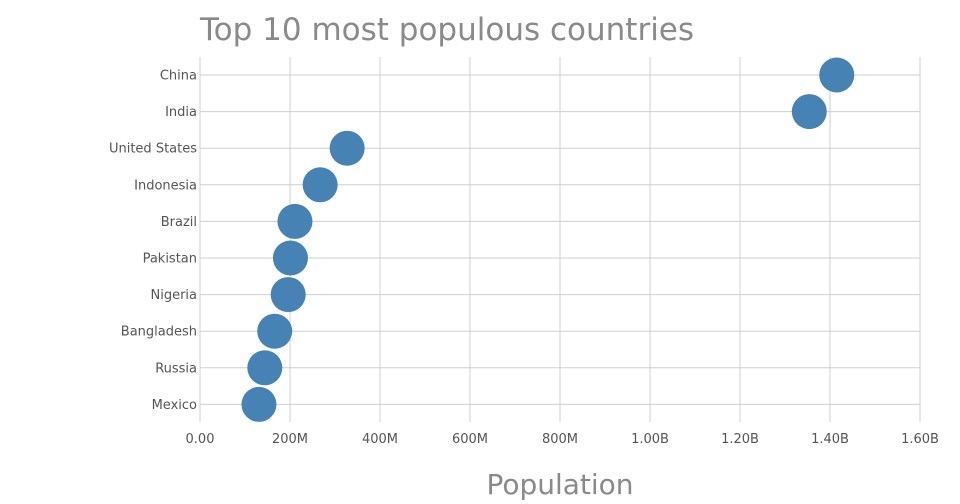  I want to click on category-label: Russia, so click(176, 368).